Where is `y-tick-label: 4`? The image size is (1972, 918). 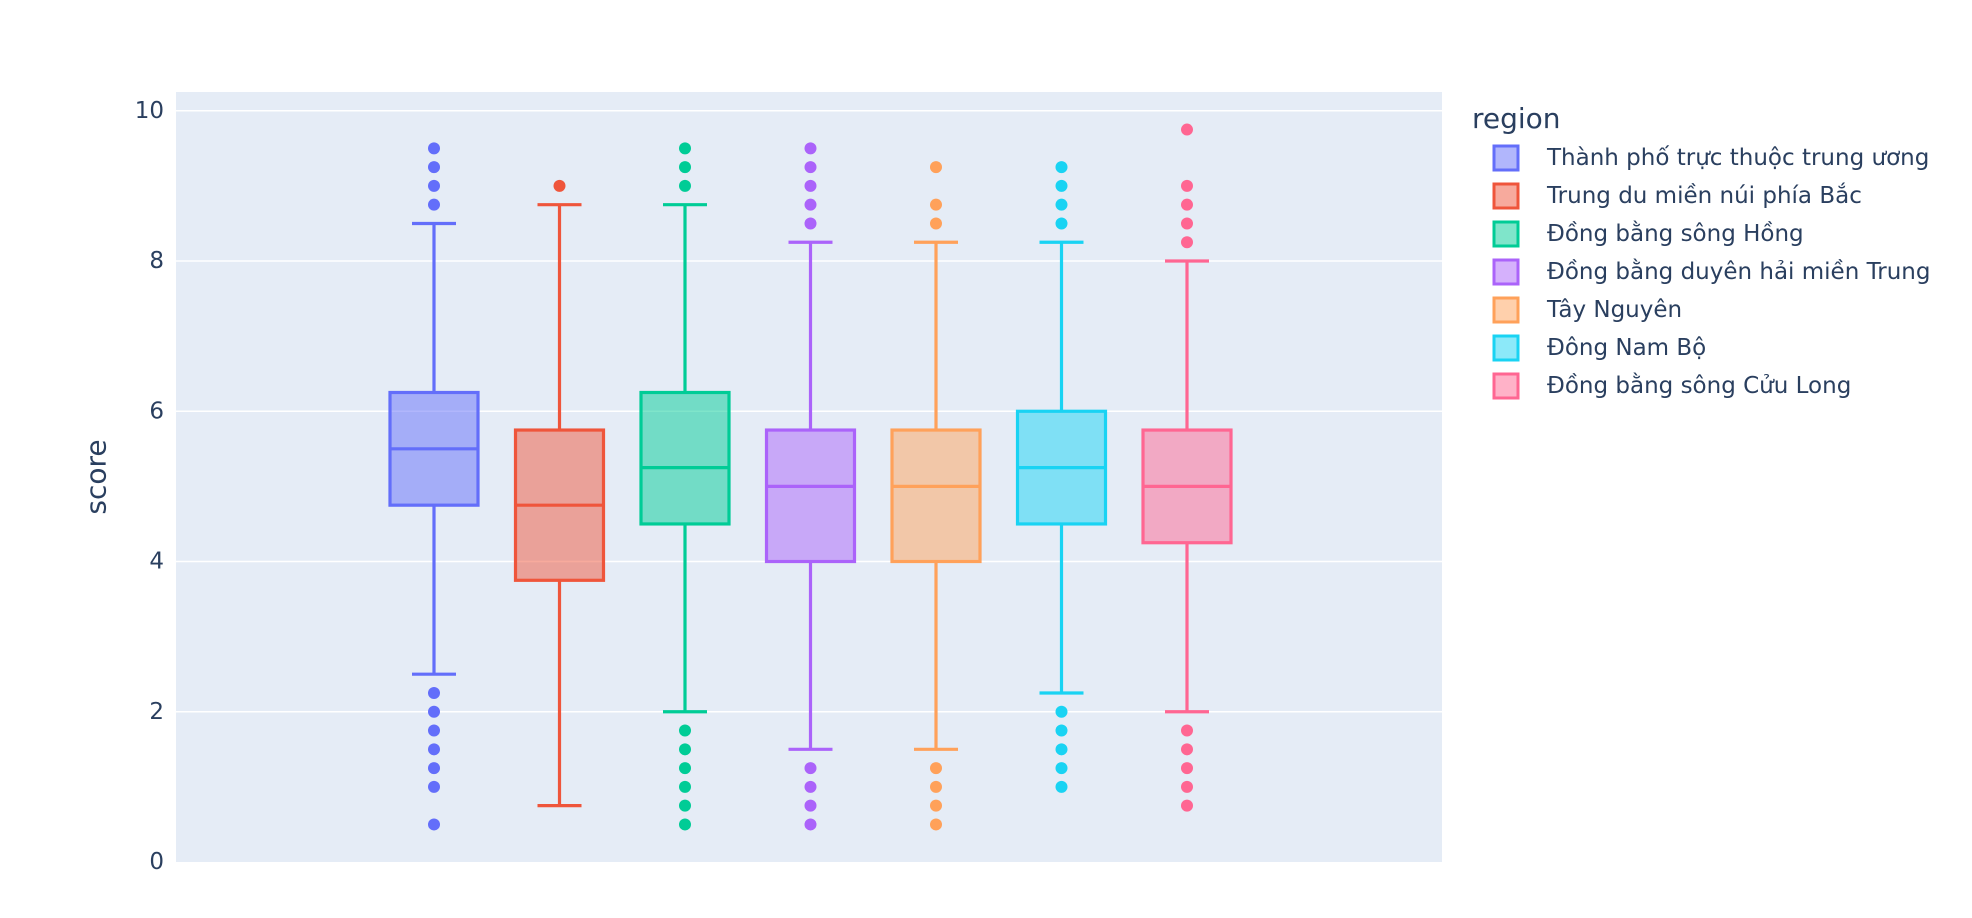 y-tick-label: 4 is located at coordinates (156, 562).